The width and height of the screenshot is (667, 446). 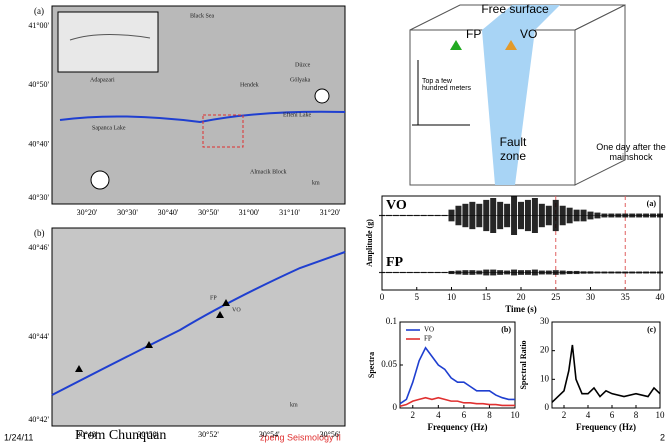 I want to click on time-note: One day after the mainshock, so click(x=631, y=152).